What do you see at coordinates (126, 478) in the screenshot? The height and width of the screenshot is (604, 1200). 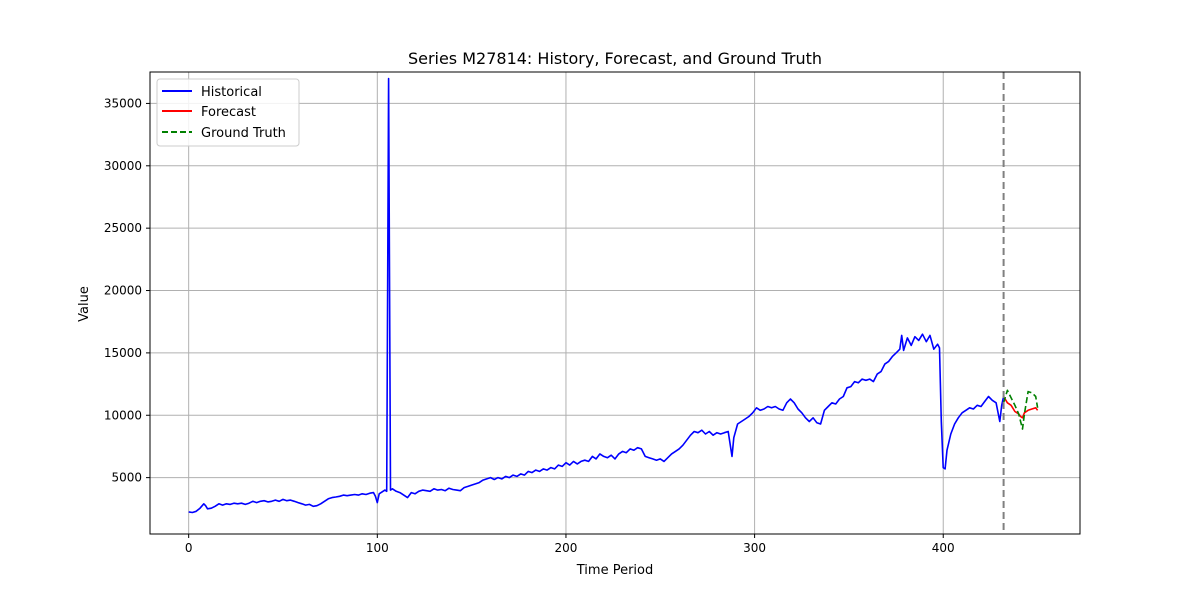 I see `y-tick-label: 5000` at bounding box center [126, 478].